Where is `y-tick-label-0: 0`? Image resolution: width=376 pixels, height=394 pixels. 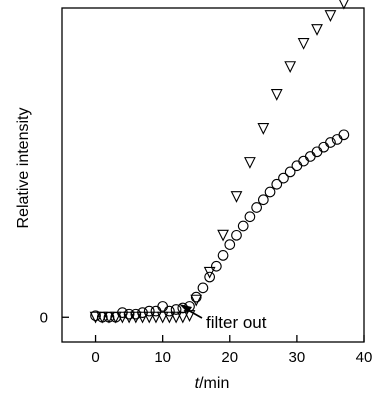
y-tick-label-0: 0 is located at coordinates (44, 317).